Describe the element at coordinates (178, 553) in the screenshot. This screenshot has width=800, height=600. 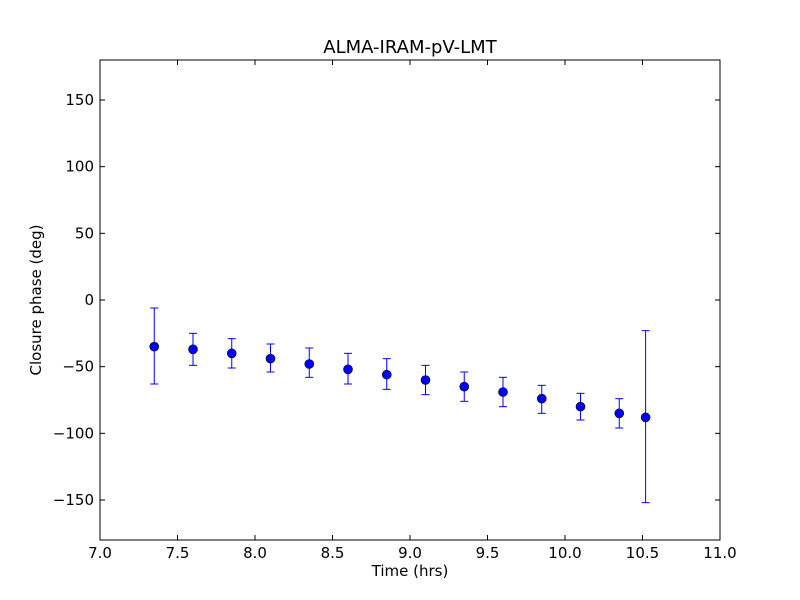
I see `x-tick-label: 7.5` at that location.